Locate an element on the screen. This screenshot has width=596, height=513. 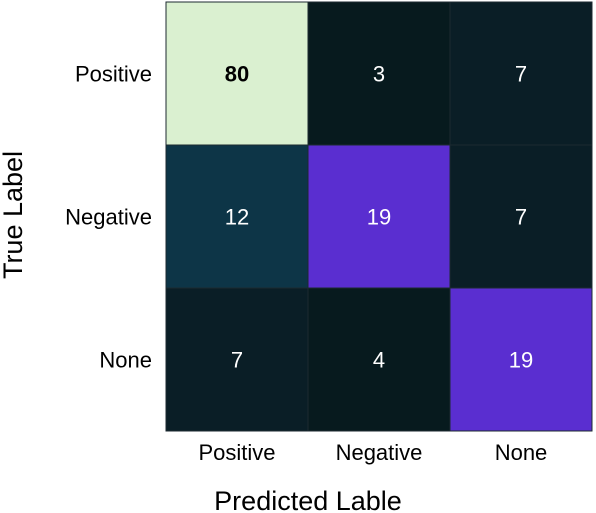
y-tick-label: None is located at coordinates (125, 360).